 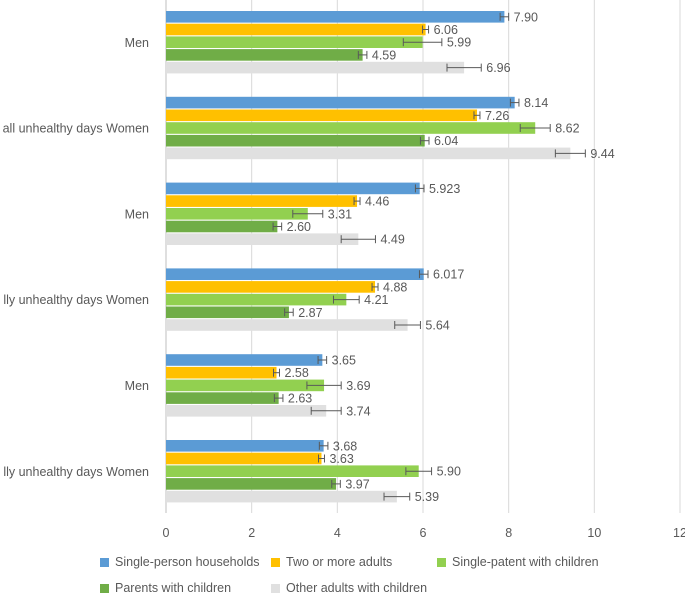 I want to click on data-label: 3.69, so click(x=358, y=386).